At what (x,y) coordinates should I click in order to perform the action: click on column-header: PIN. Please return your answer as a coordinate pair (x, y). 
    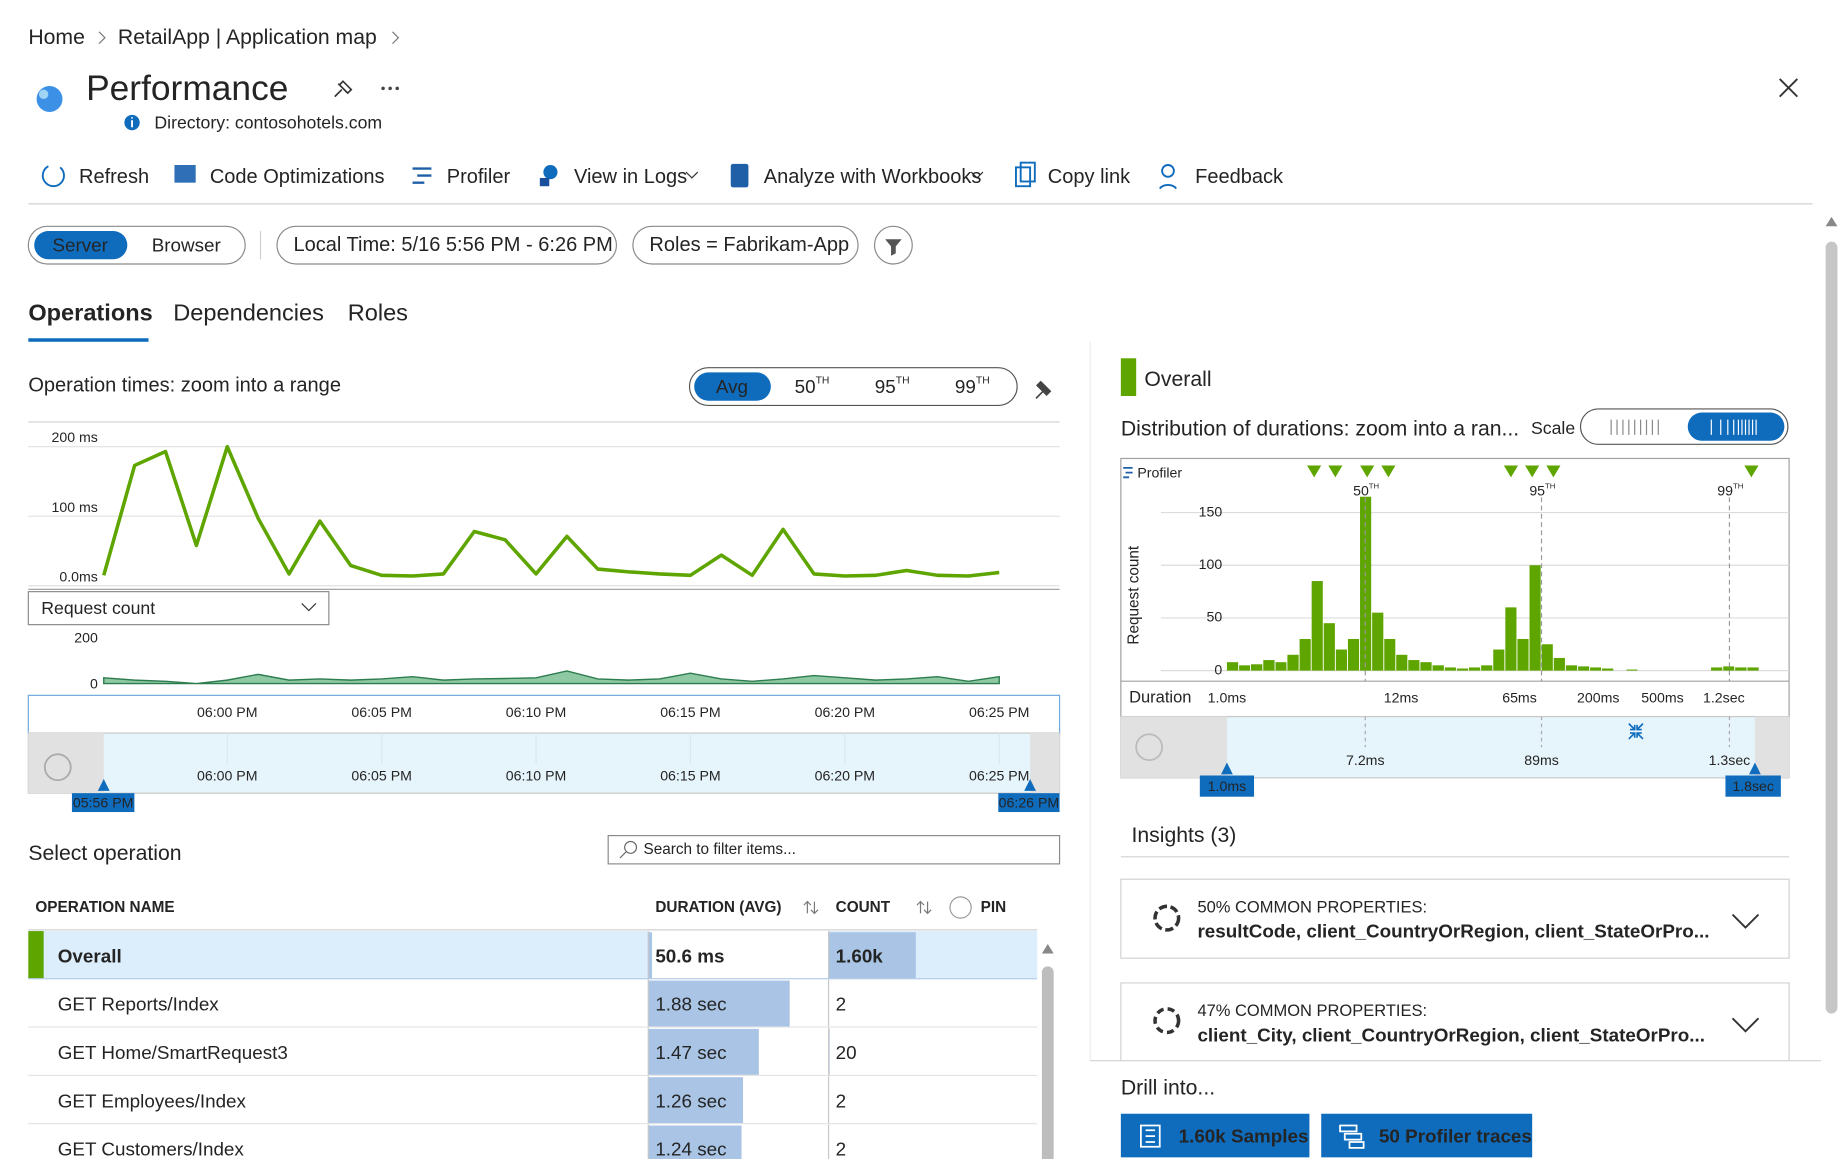
    Looking at the image, I should click on (994, 907).